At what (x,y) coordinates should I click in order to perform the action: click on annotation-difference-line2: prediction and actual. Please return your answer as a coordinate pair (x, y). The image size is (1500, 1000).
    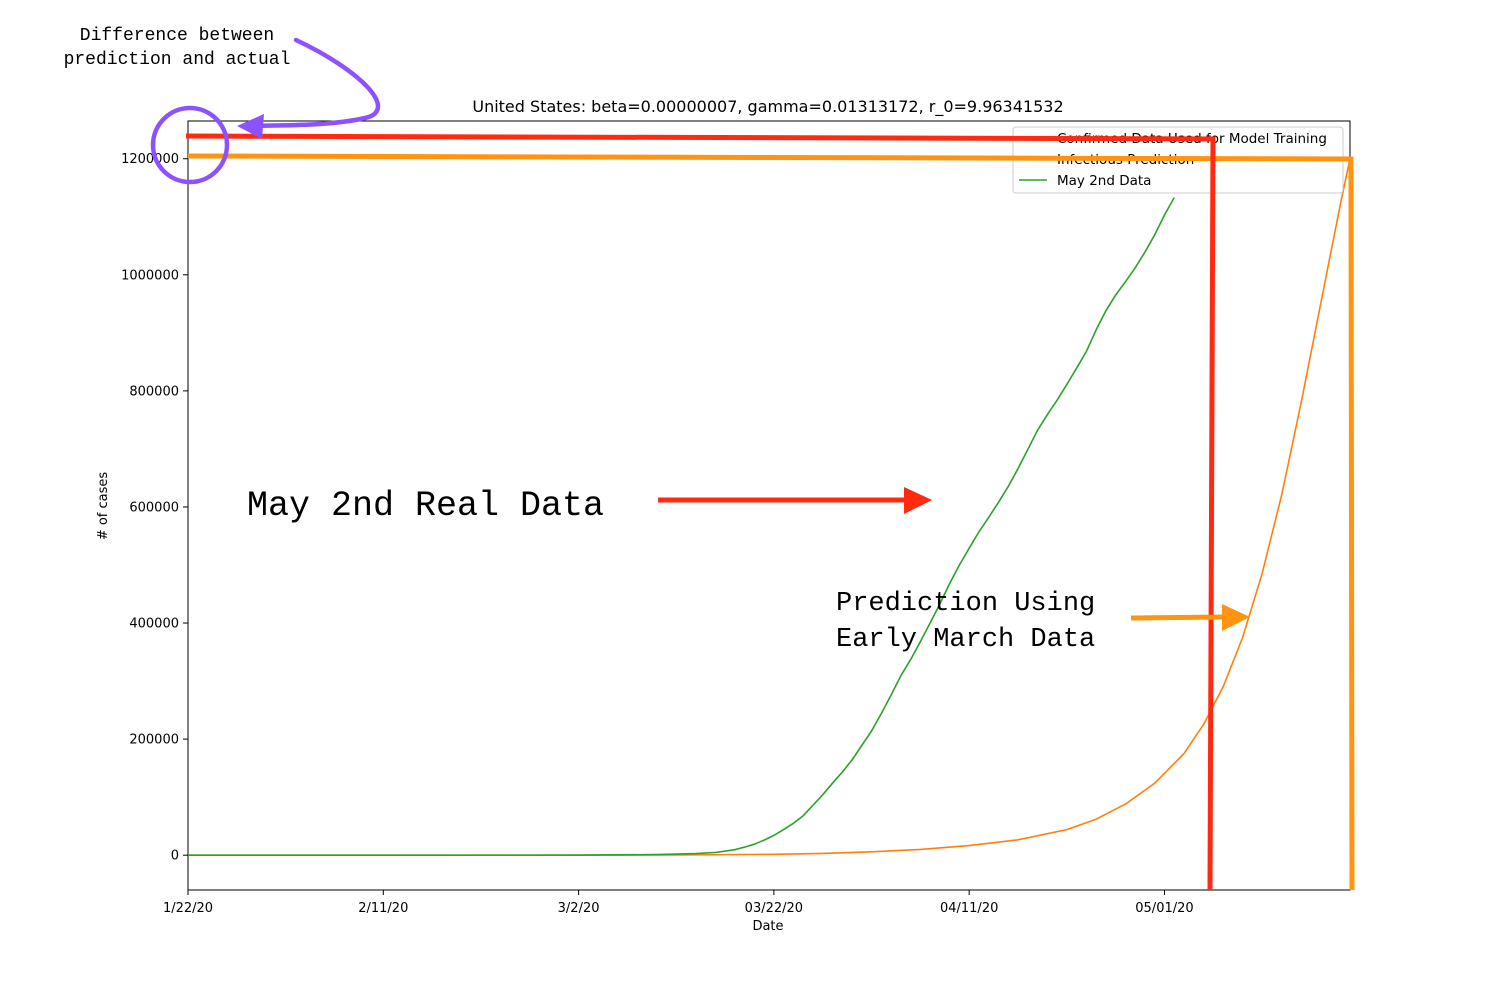
    Looking at the image, I should click on (177, 60).